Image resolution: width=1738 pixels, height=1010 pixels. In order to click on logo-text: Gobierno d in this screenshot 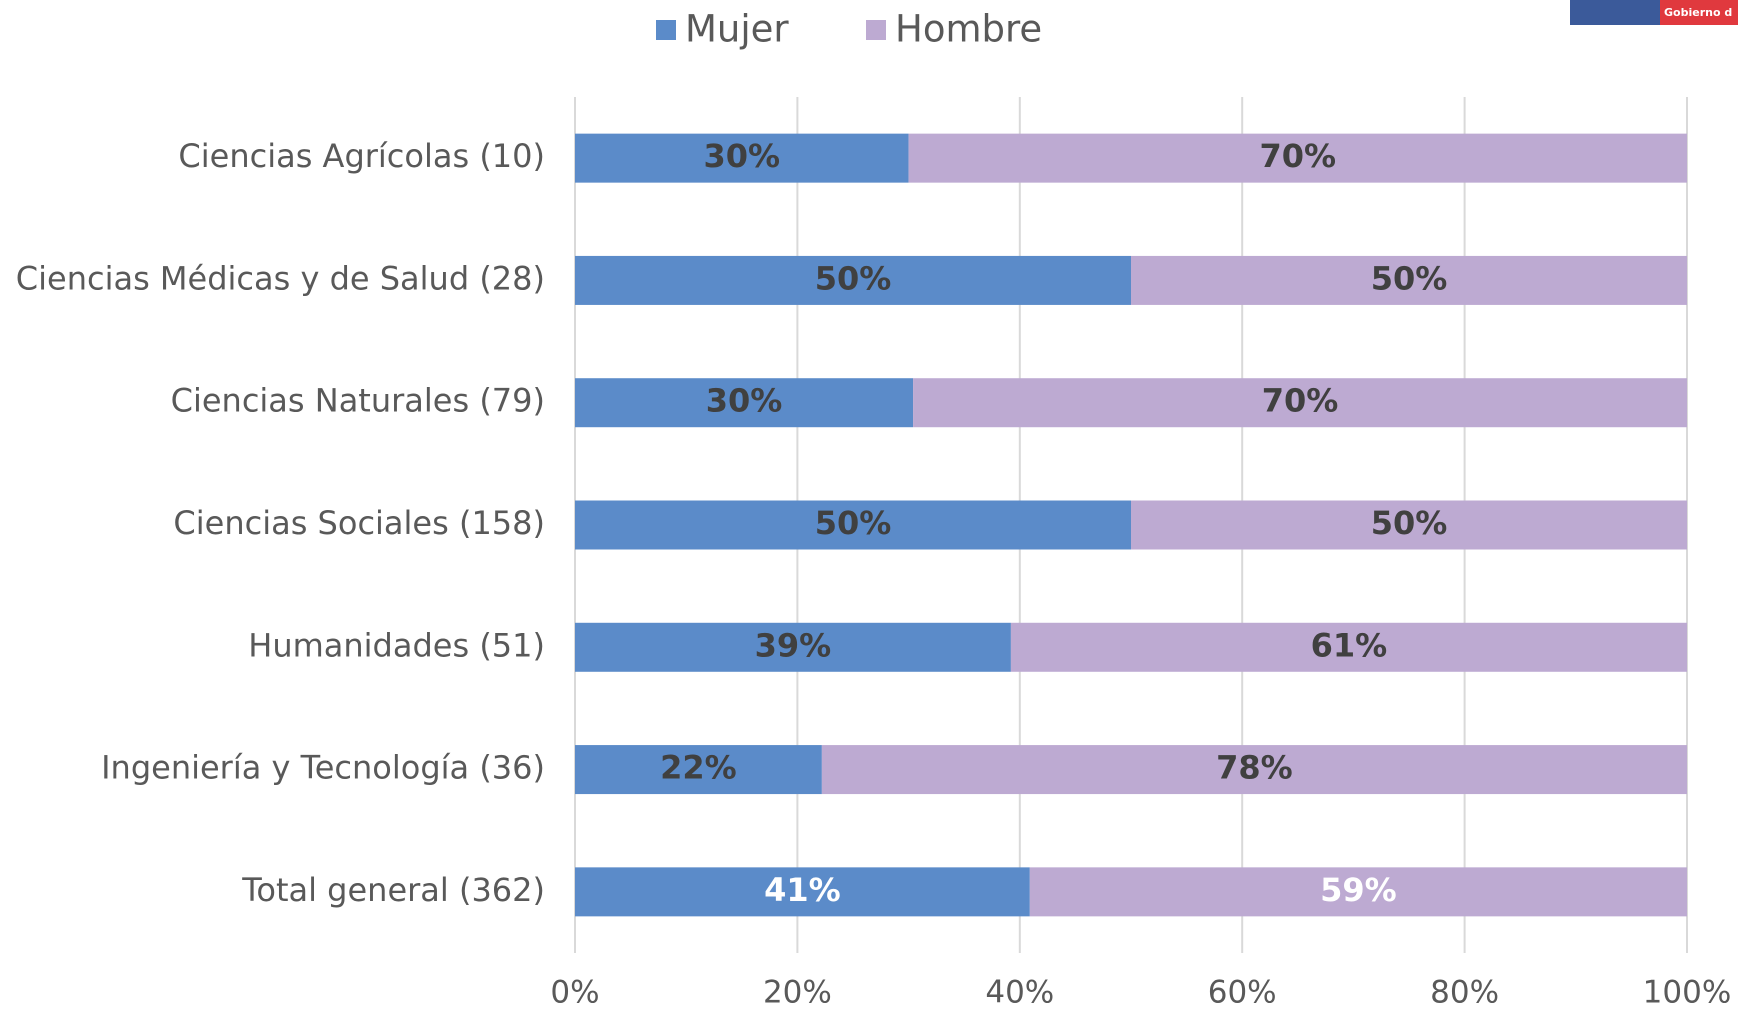, I will do `click(1698, 12)`.